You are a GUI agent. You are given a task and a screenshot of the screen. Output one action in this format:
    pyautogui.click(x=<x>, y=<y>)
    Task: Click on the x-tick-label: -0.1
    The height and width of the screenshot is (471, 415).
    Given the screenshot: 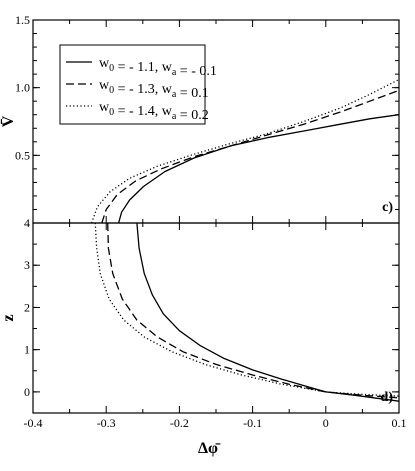 What is the action you would take?
    pyautogui.click(x=252, y=423)
    